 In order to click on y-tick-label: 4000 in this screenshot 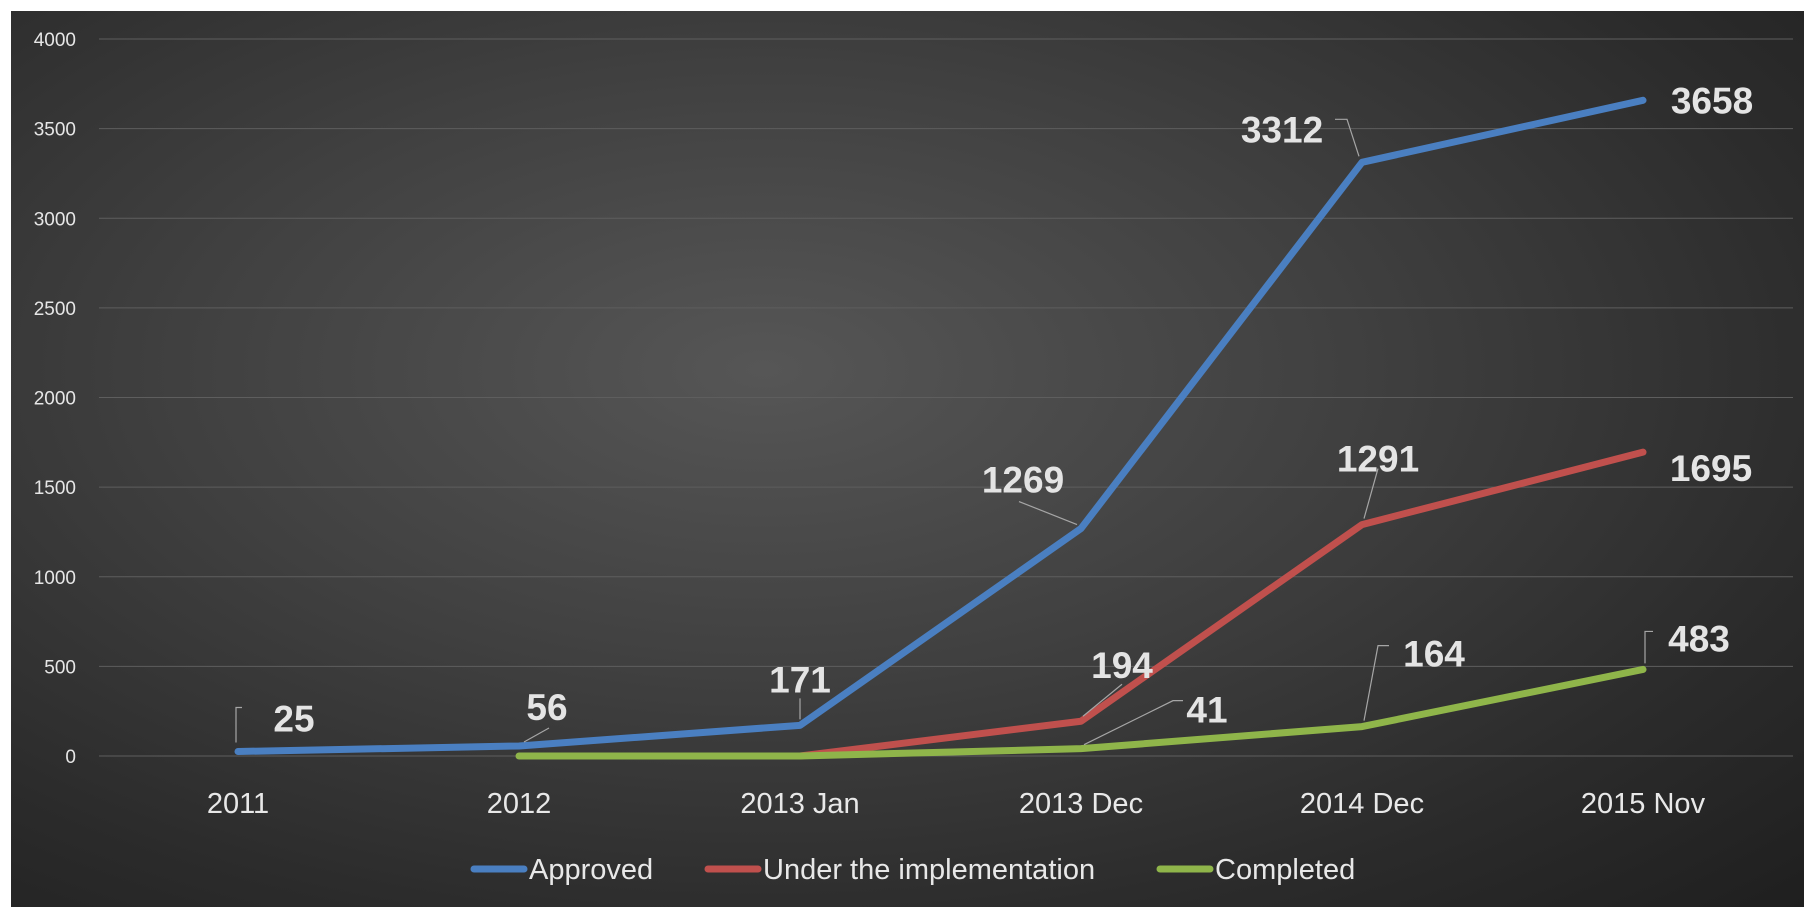, I will do `click(55, 40)`.